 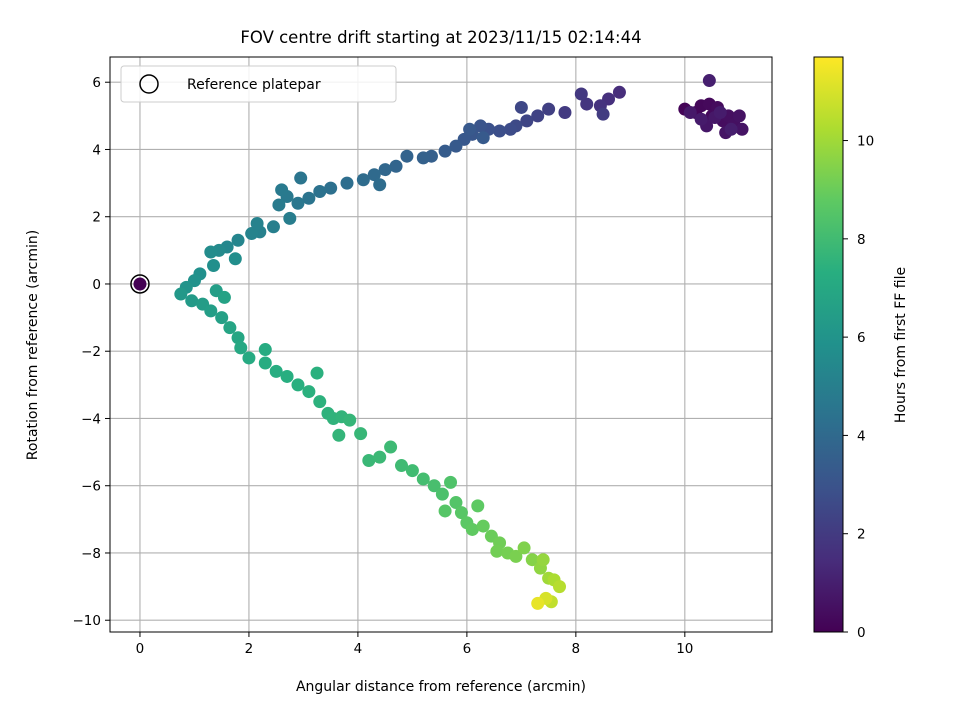 I want to click on y-tick-label: −8, so click(x=91, y=554).